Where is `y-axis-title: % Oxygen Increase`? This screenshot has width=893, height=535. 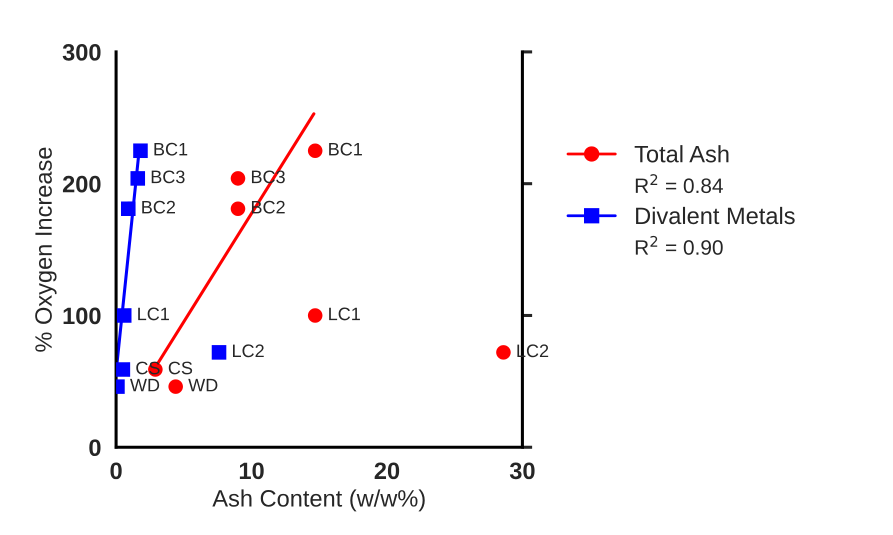
y-axis-title: % Oxygen Increase is located at coordinates (46, 250).